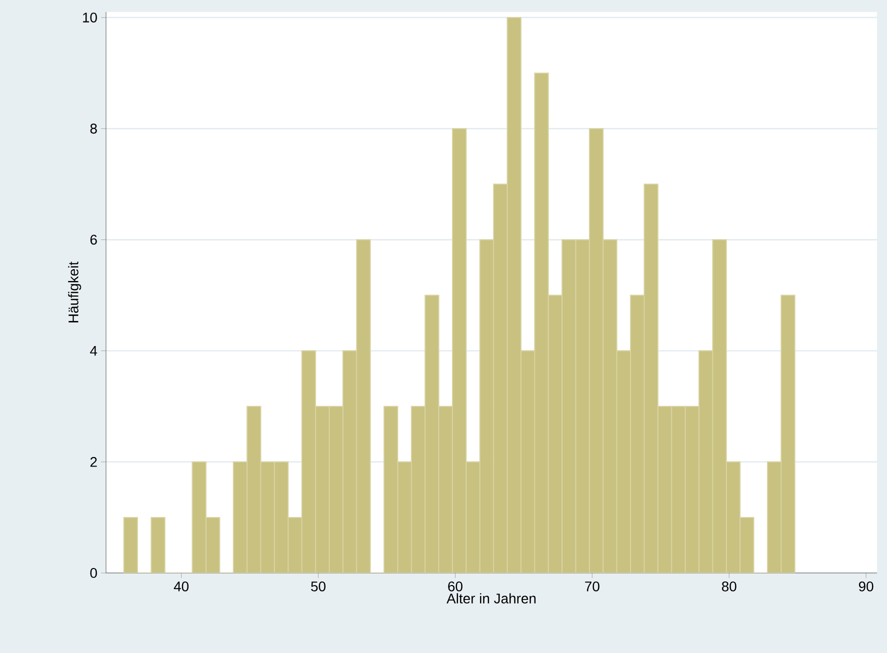 The height and width of the screenshot is (653, 887). I want to click on y-tick-label: 0, so click(93, 573).